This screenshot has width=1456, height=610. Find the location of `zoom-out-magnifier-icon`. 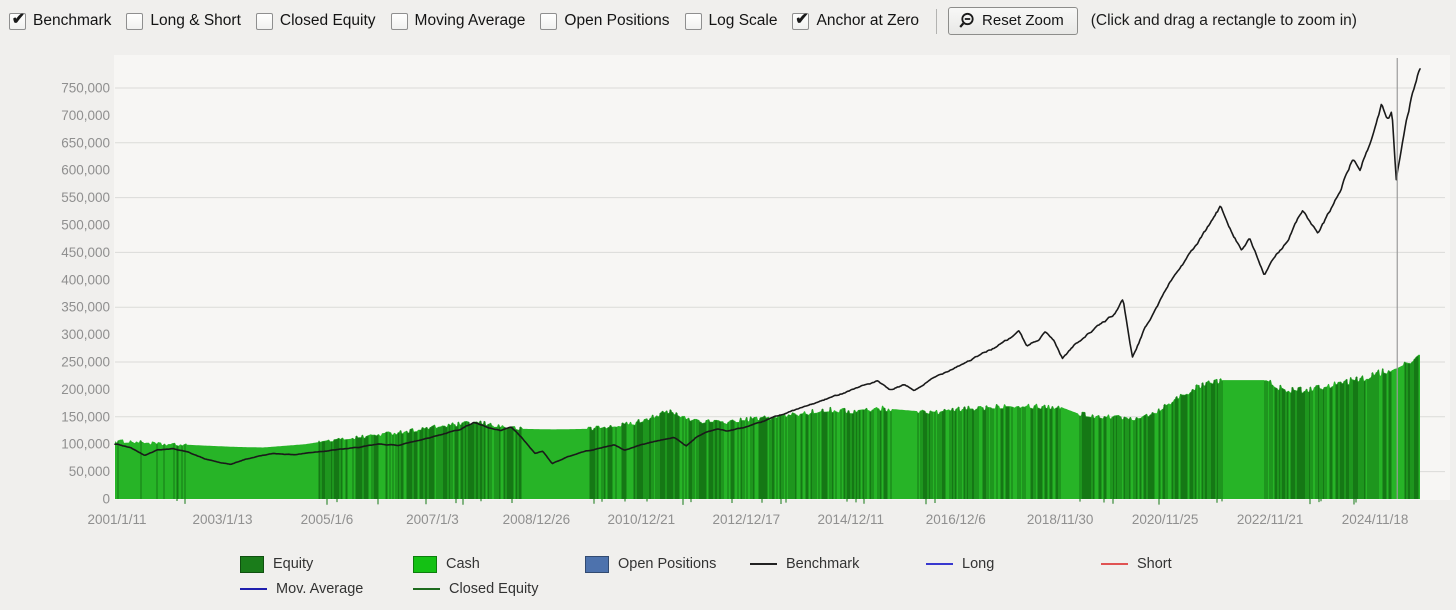

zoom-out-magnifier-icon is located at coordinates (966, 20).